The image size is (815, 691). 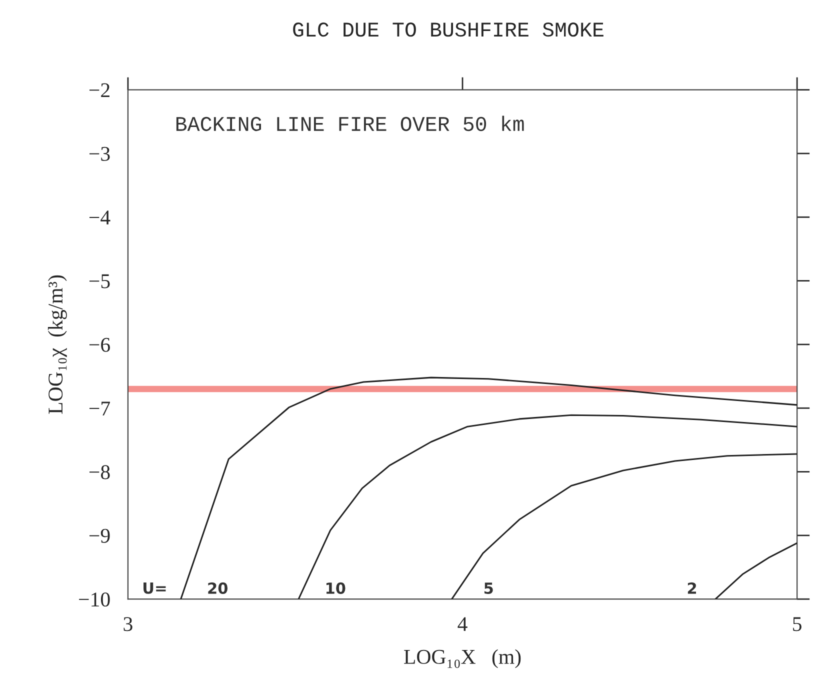 I want to click on series-label: 2, so click(x=692, y=588).